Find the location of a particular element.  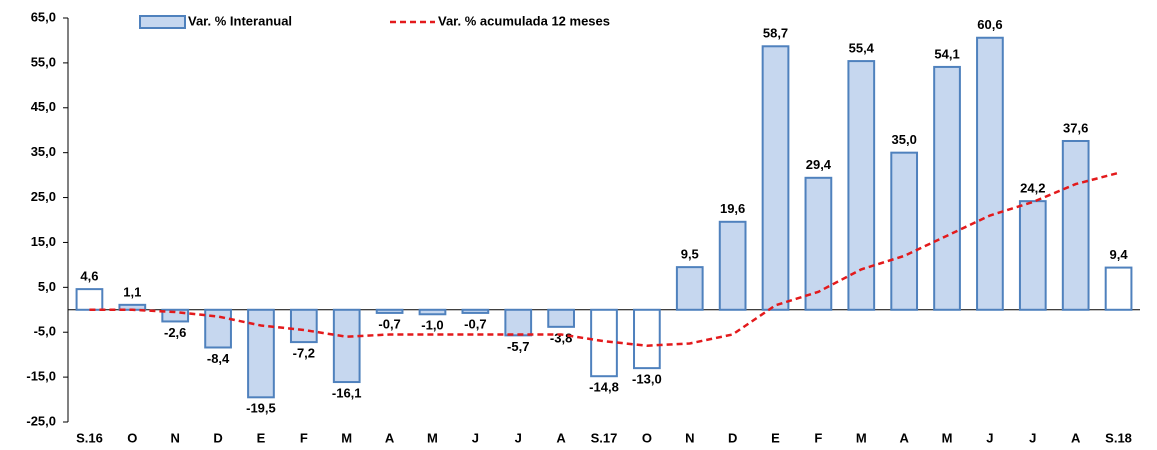

y-tick-label: -25,0 is located at coordinates (41, 420).